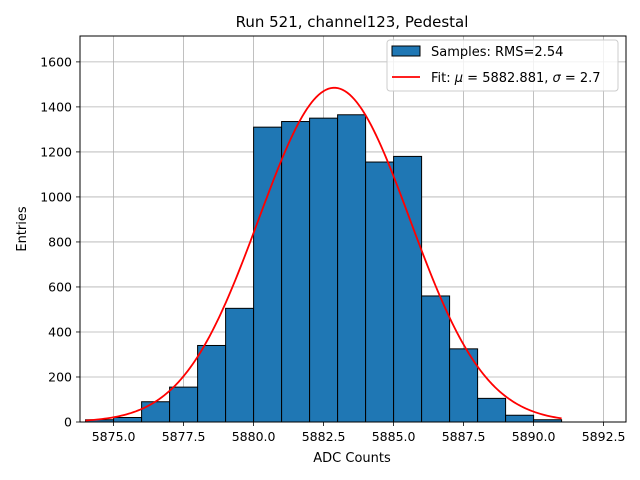  I want to click on x-tick-label: 5875.0, so click(114, 436).